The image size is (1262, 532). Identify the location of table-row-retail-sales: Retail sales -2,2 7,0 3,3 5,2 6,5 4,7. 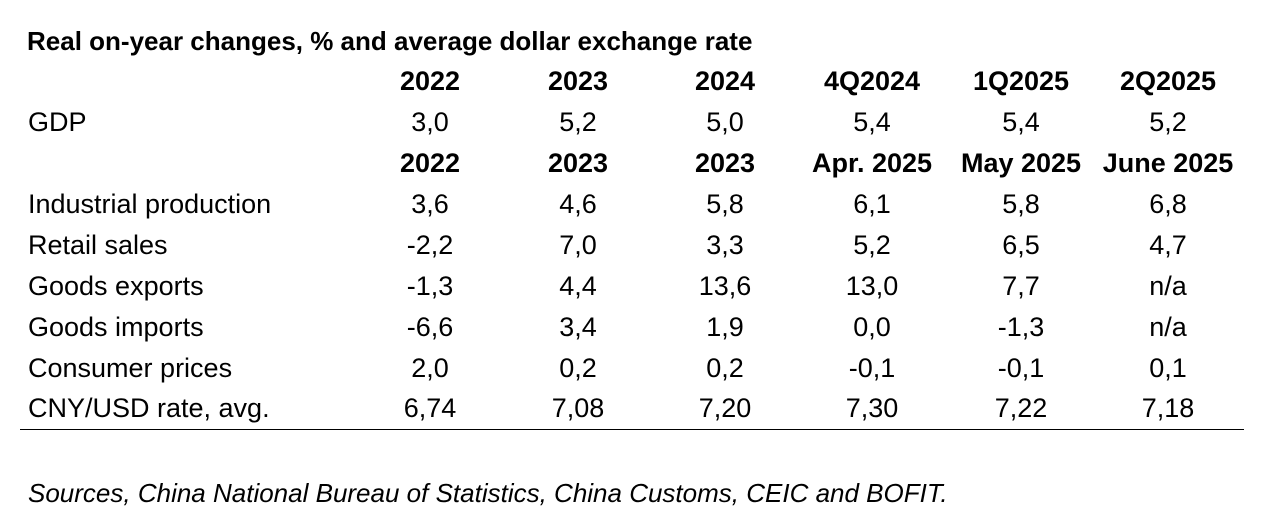
(631, 250).